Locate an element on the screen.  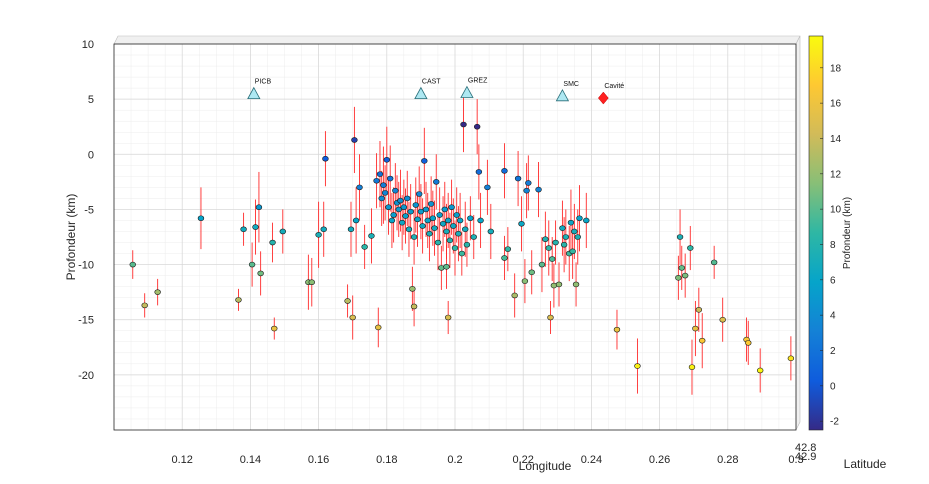
y-tick-labels: 10 5 0 -5 -10 -15 -20 is located at coordinates (86, 210).